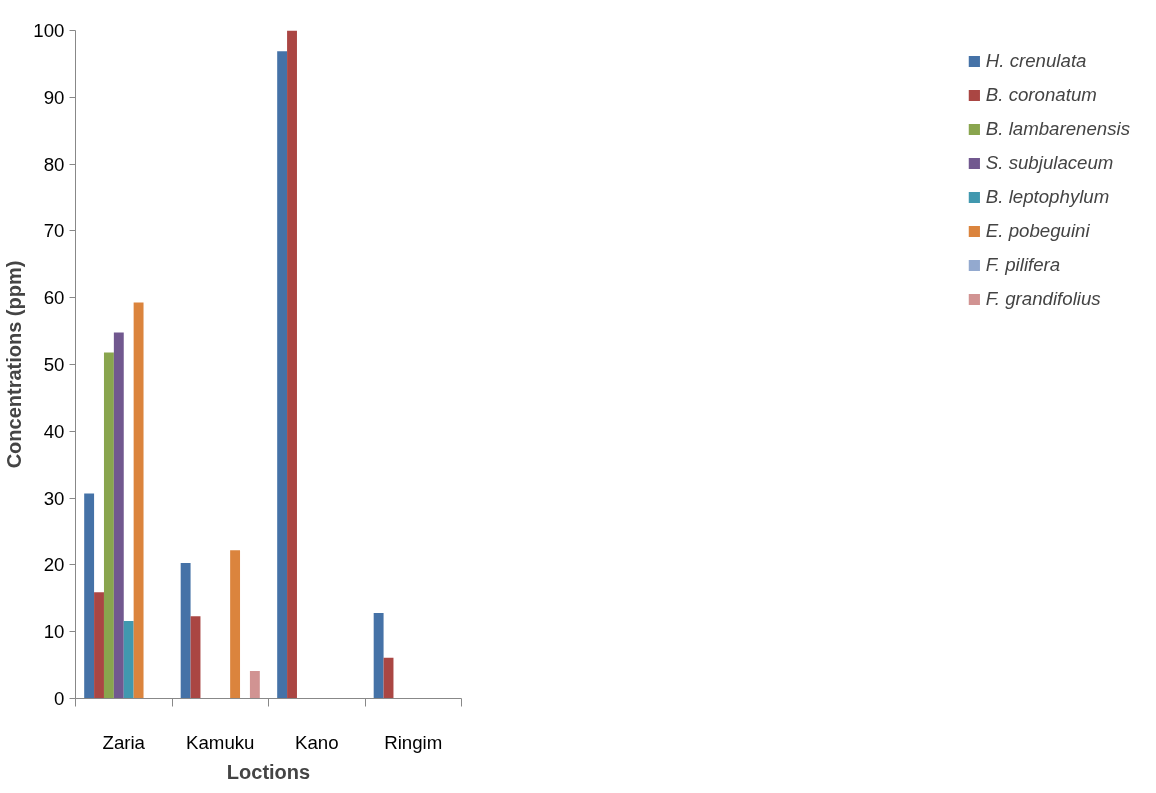 This screenshot has height=793, width=1156. What do you see at coordinates (14, 364) in the screenshot?
I see `y-axis-title: Concentrations (ppm)` at bounding box center [14, 364].